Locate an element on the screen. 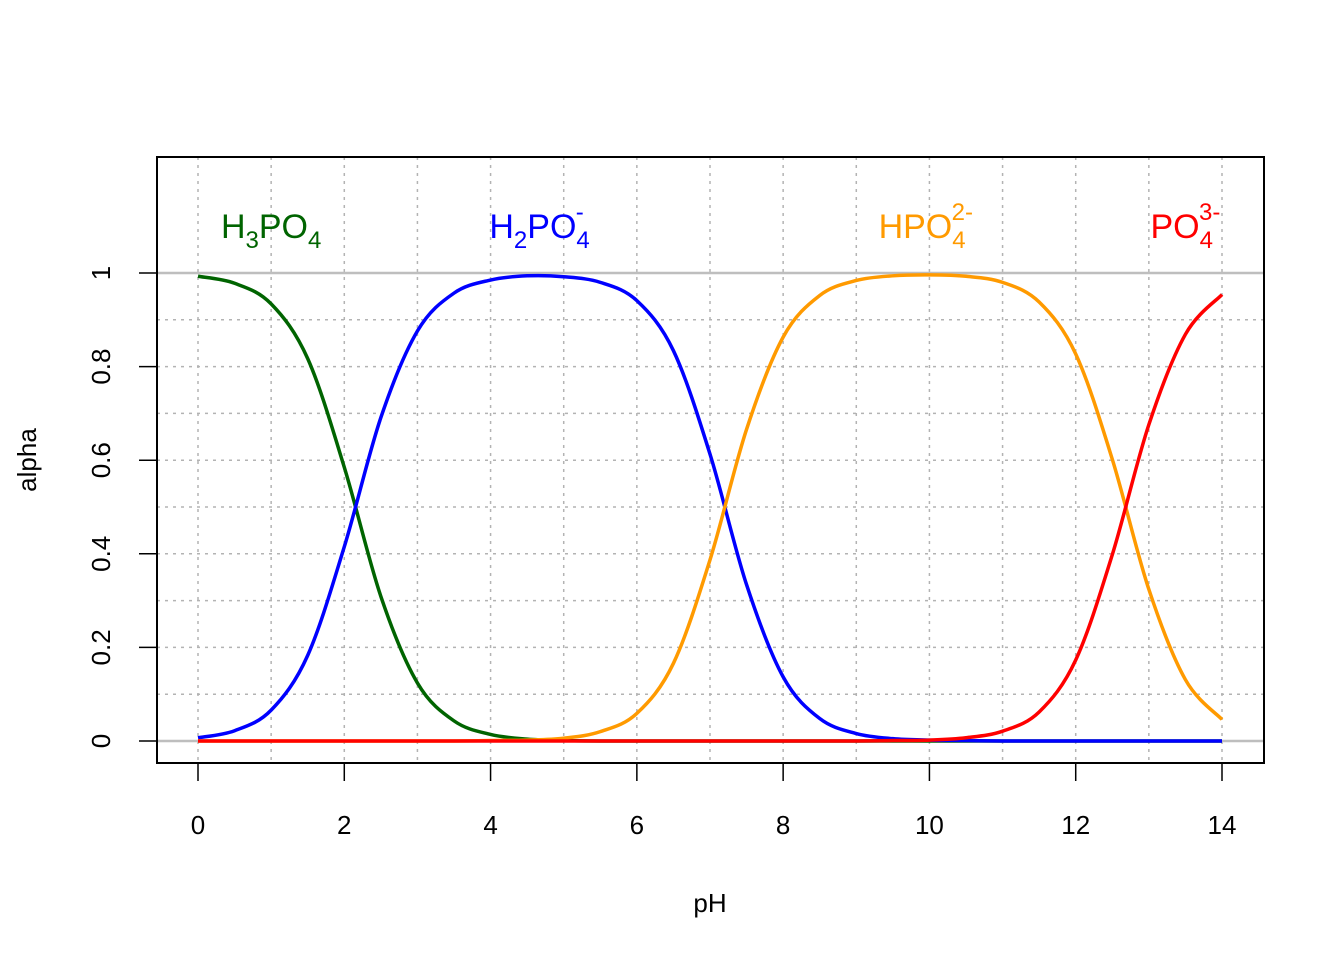 This screenshot has height=960, width=1344. species-label-2: HPO42- is located at coordinates (926, 226).